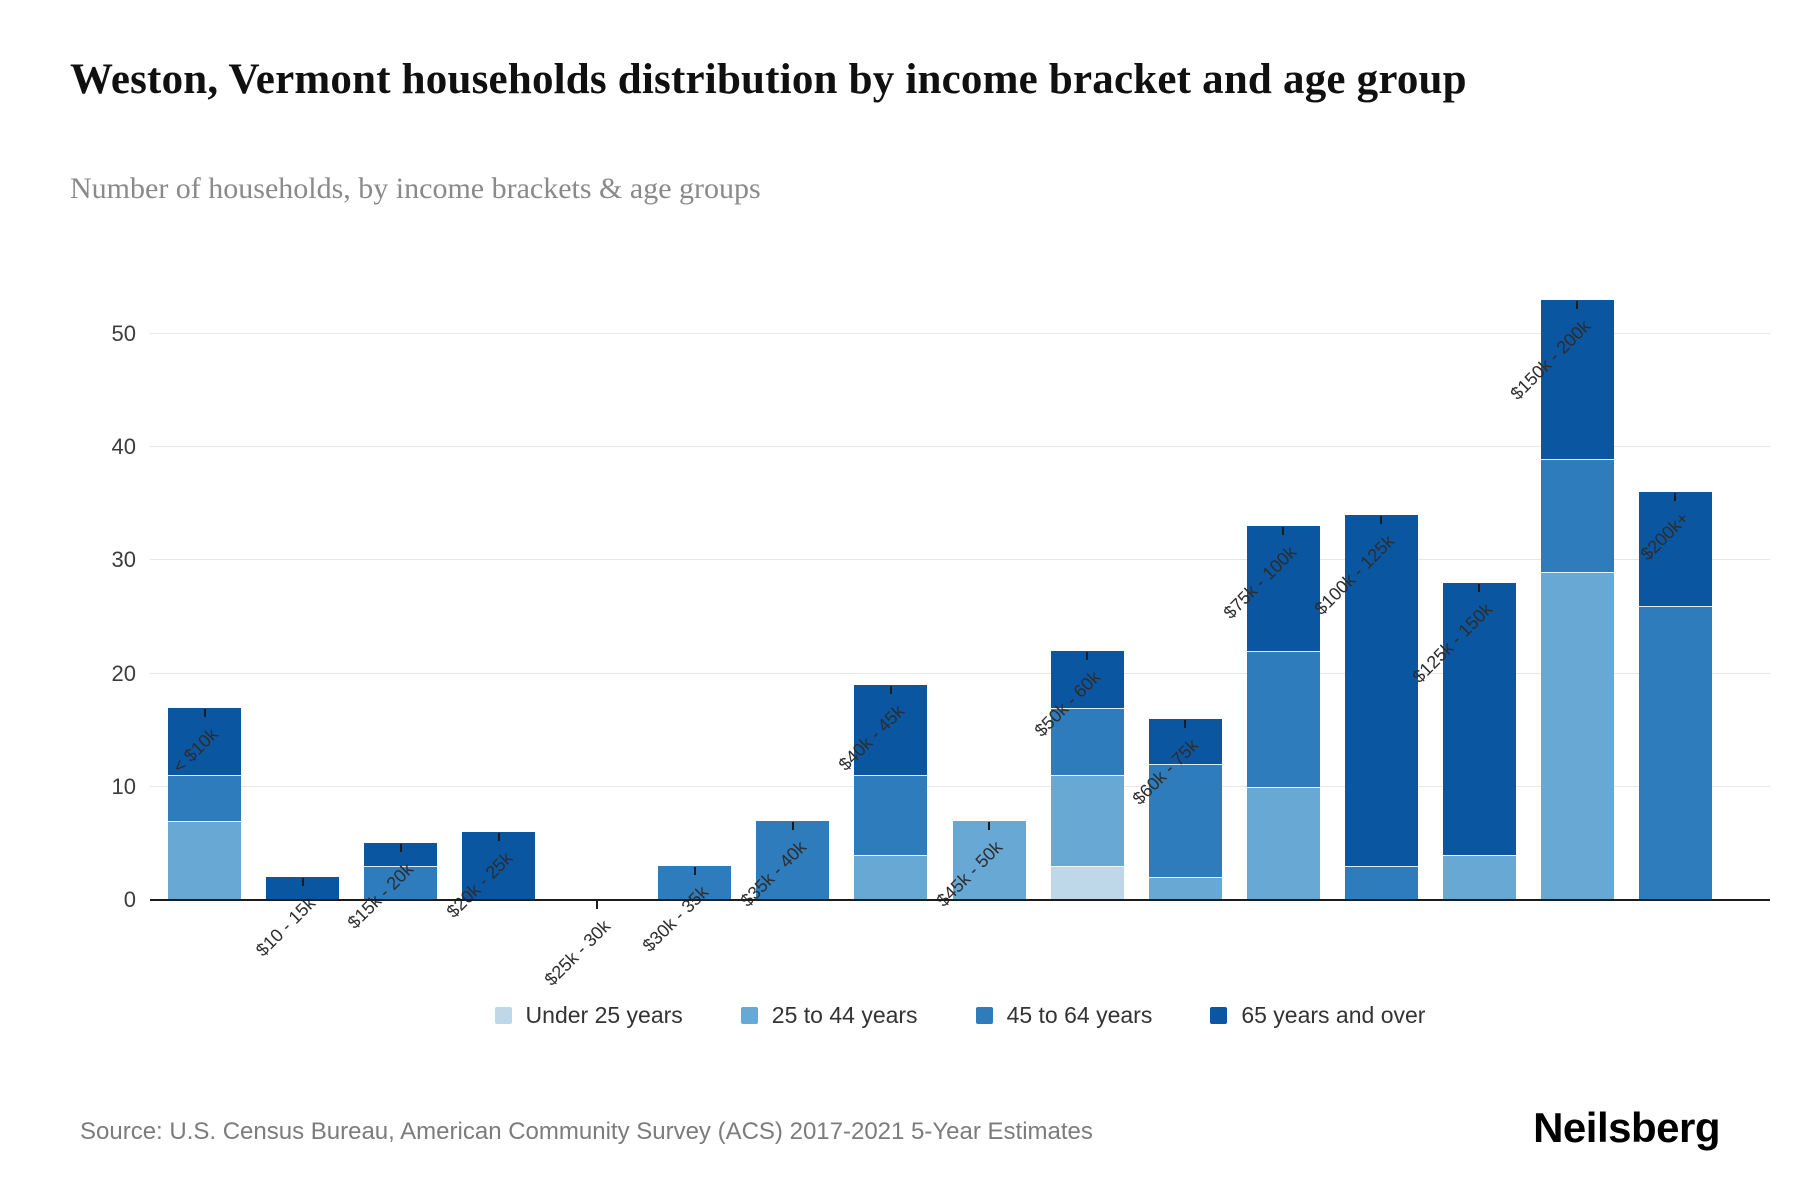 The height and width of the screenshot is (1200, 1800). Describe the element at coordinates (1087, 883) in the screenshot. I see `bar-segment-under-25-years` at that location.